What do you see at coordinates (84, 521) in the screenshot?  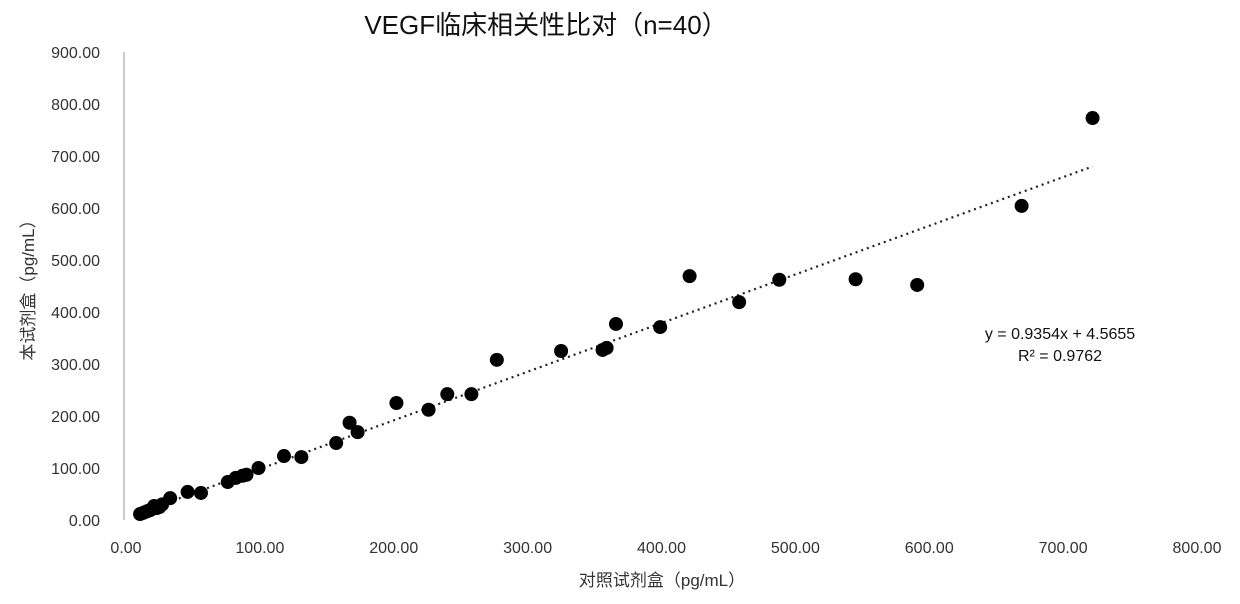 I see `y-tick-label: 0.00` at bounding box center [84, 521].